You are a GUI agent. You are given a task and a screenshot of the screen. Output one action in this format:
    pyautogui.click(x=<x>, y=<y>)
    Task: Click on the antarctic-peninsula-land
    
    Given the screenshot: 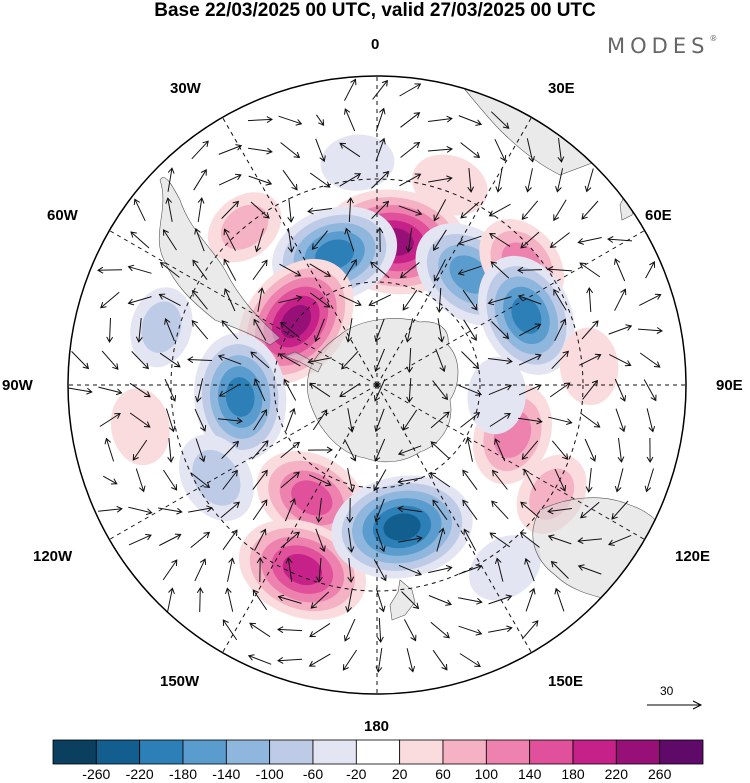 What is the action you would take?
    pyautogui.click(x=303, y=362)
    